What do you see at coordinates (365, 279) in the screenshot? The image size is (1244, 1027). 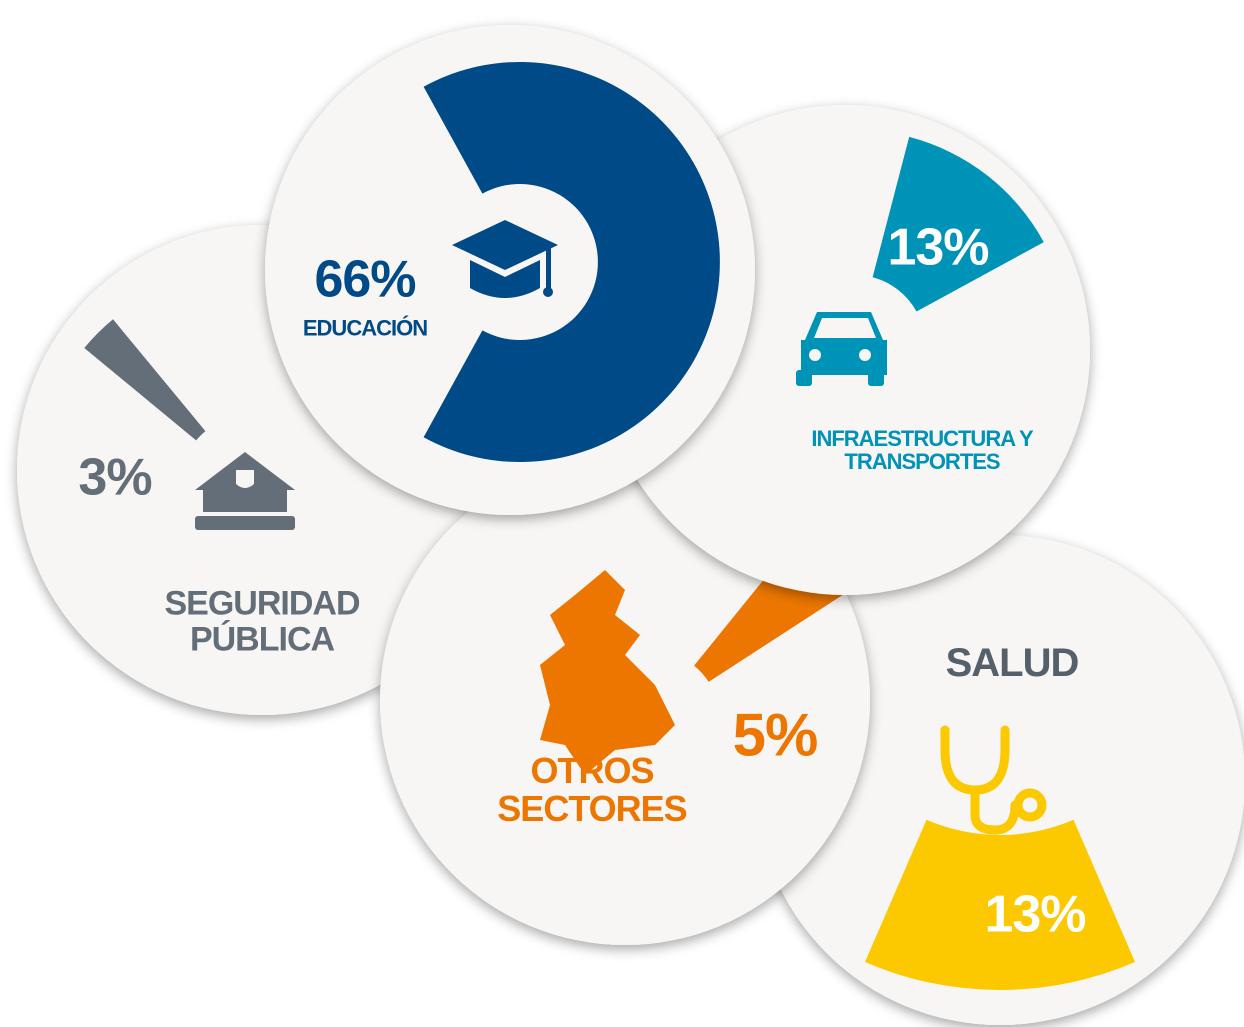 I see `value-label: 66%` at bounding box center [365, 279].